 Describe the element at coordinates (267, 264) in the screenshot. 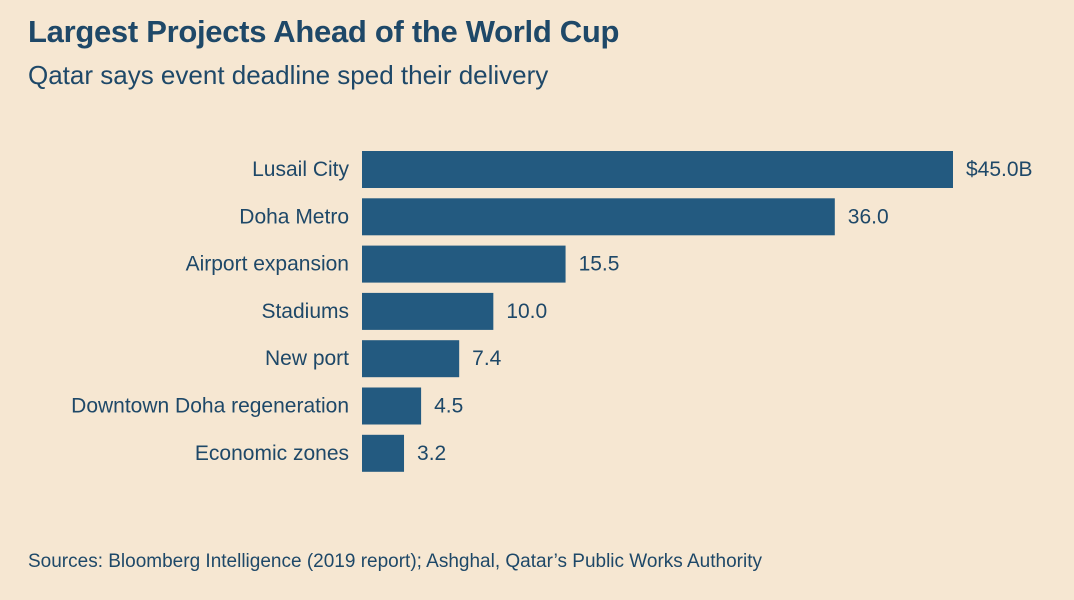

I see `category-label-airport-expansion: Airport expansion` at that location.